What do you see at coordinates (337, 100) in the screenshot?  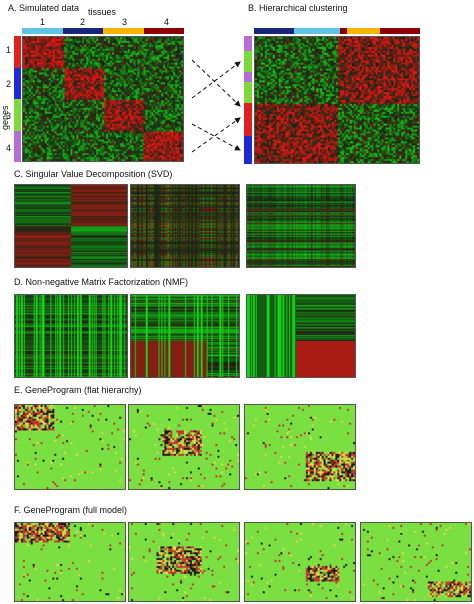 I see `heatmap-hierarchical-clustering` at bounding box center [337, 100].